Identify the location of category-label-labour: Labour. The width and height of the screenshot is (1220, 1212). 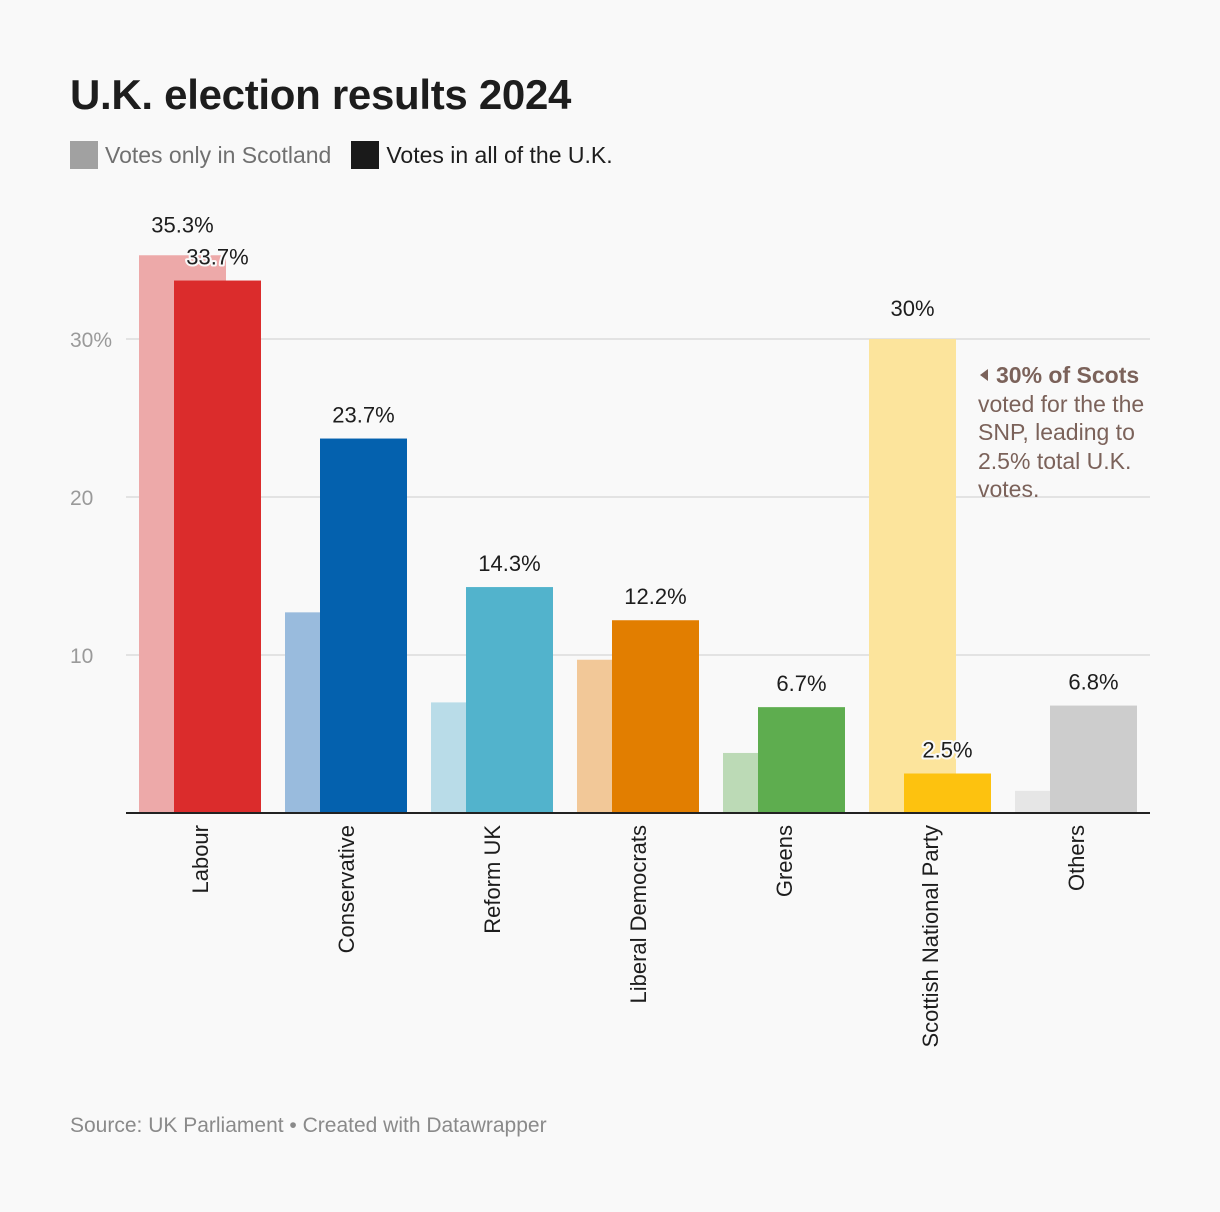
(200, 859).